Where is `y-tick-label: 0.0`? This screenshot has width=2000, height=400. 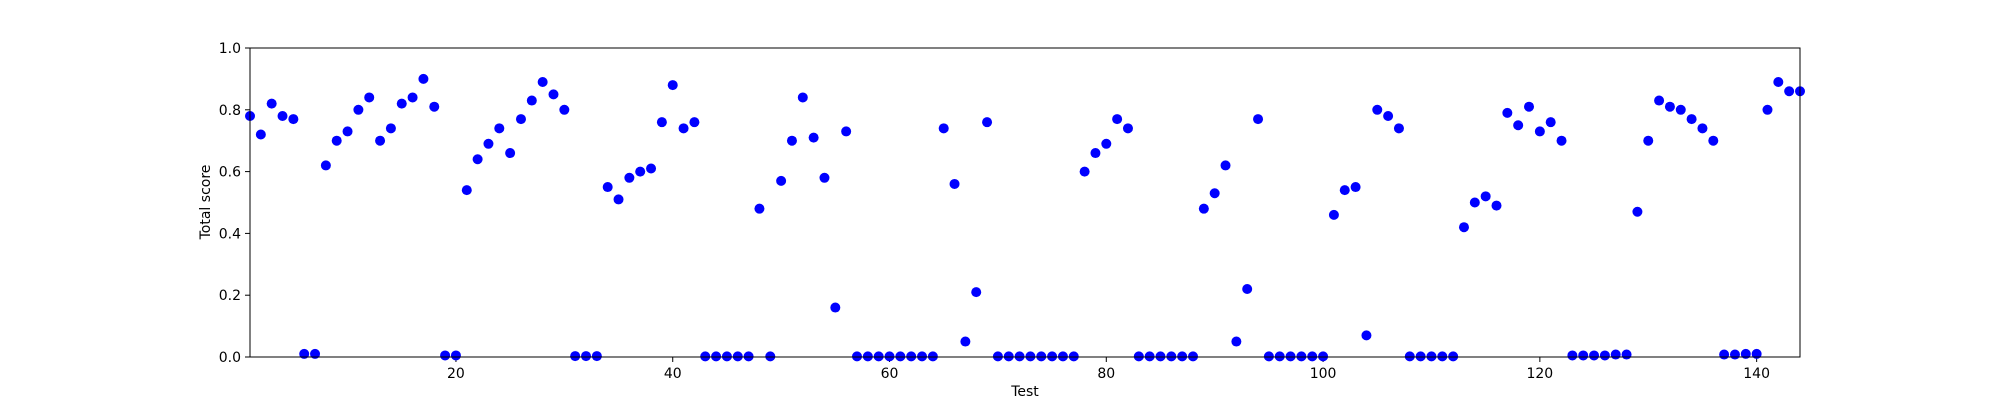 y-tick-label: 0.0 is located at coordinates (230, 358).